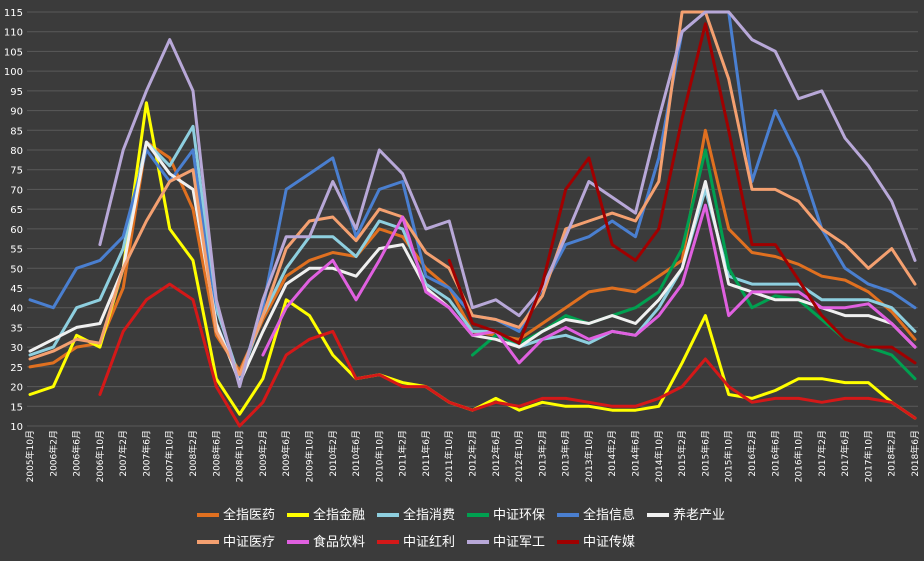  What do you see at coordinates (13, 13) in the screenshot?
I see `y-tick-label: 115` at bounding box center [13, 13].